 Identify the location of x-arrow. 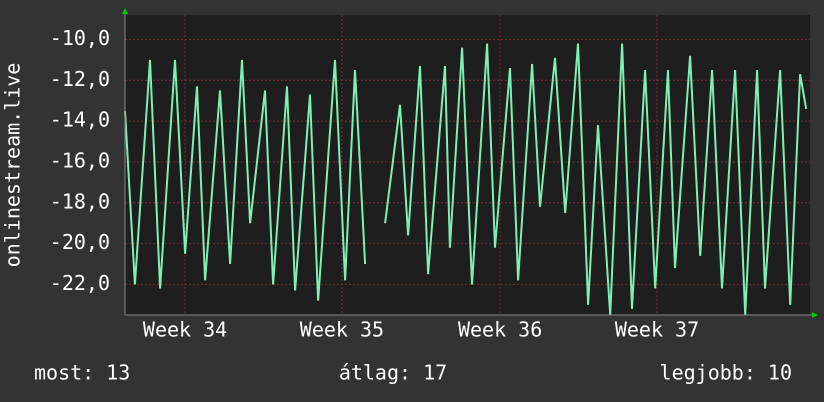
(815, 315).